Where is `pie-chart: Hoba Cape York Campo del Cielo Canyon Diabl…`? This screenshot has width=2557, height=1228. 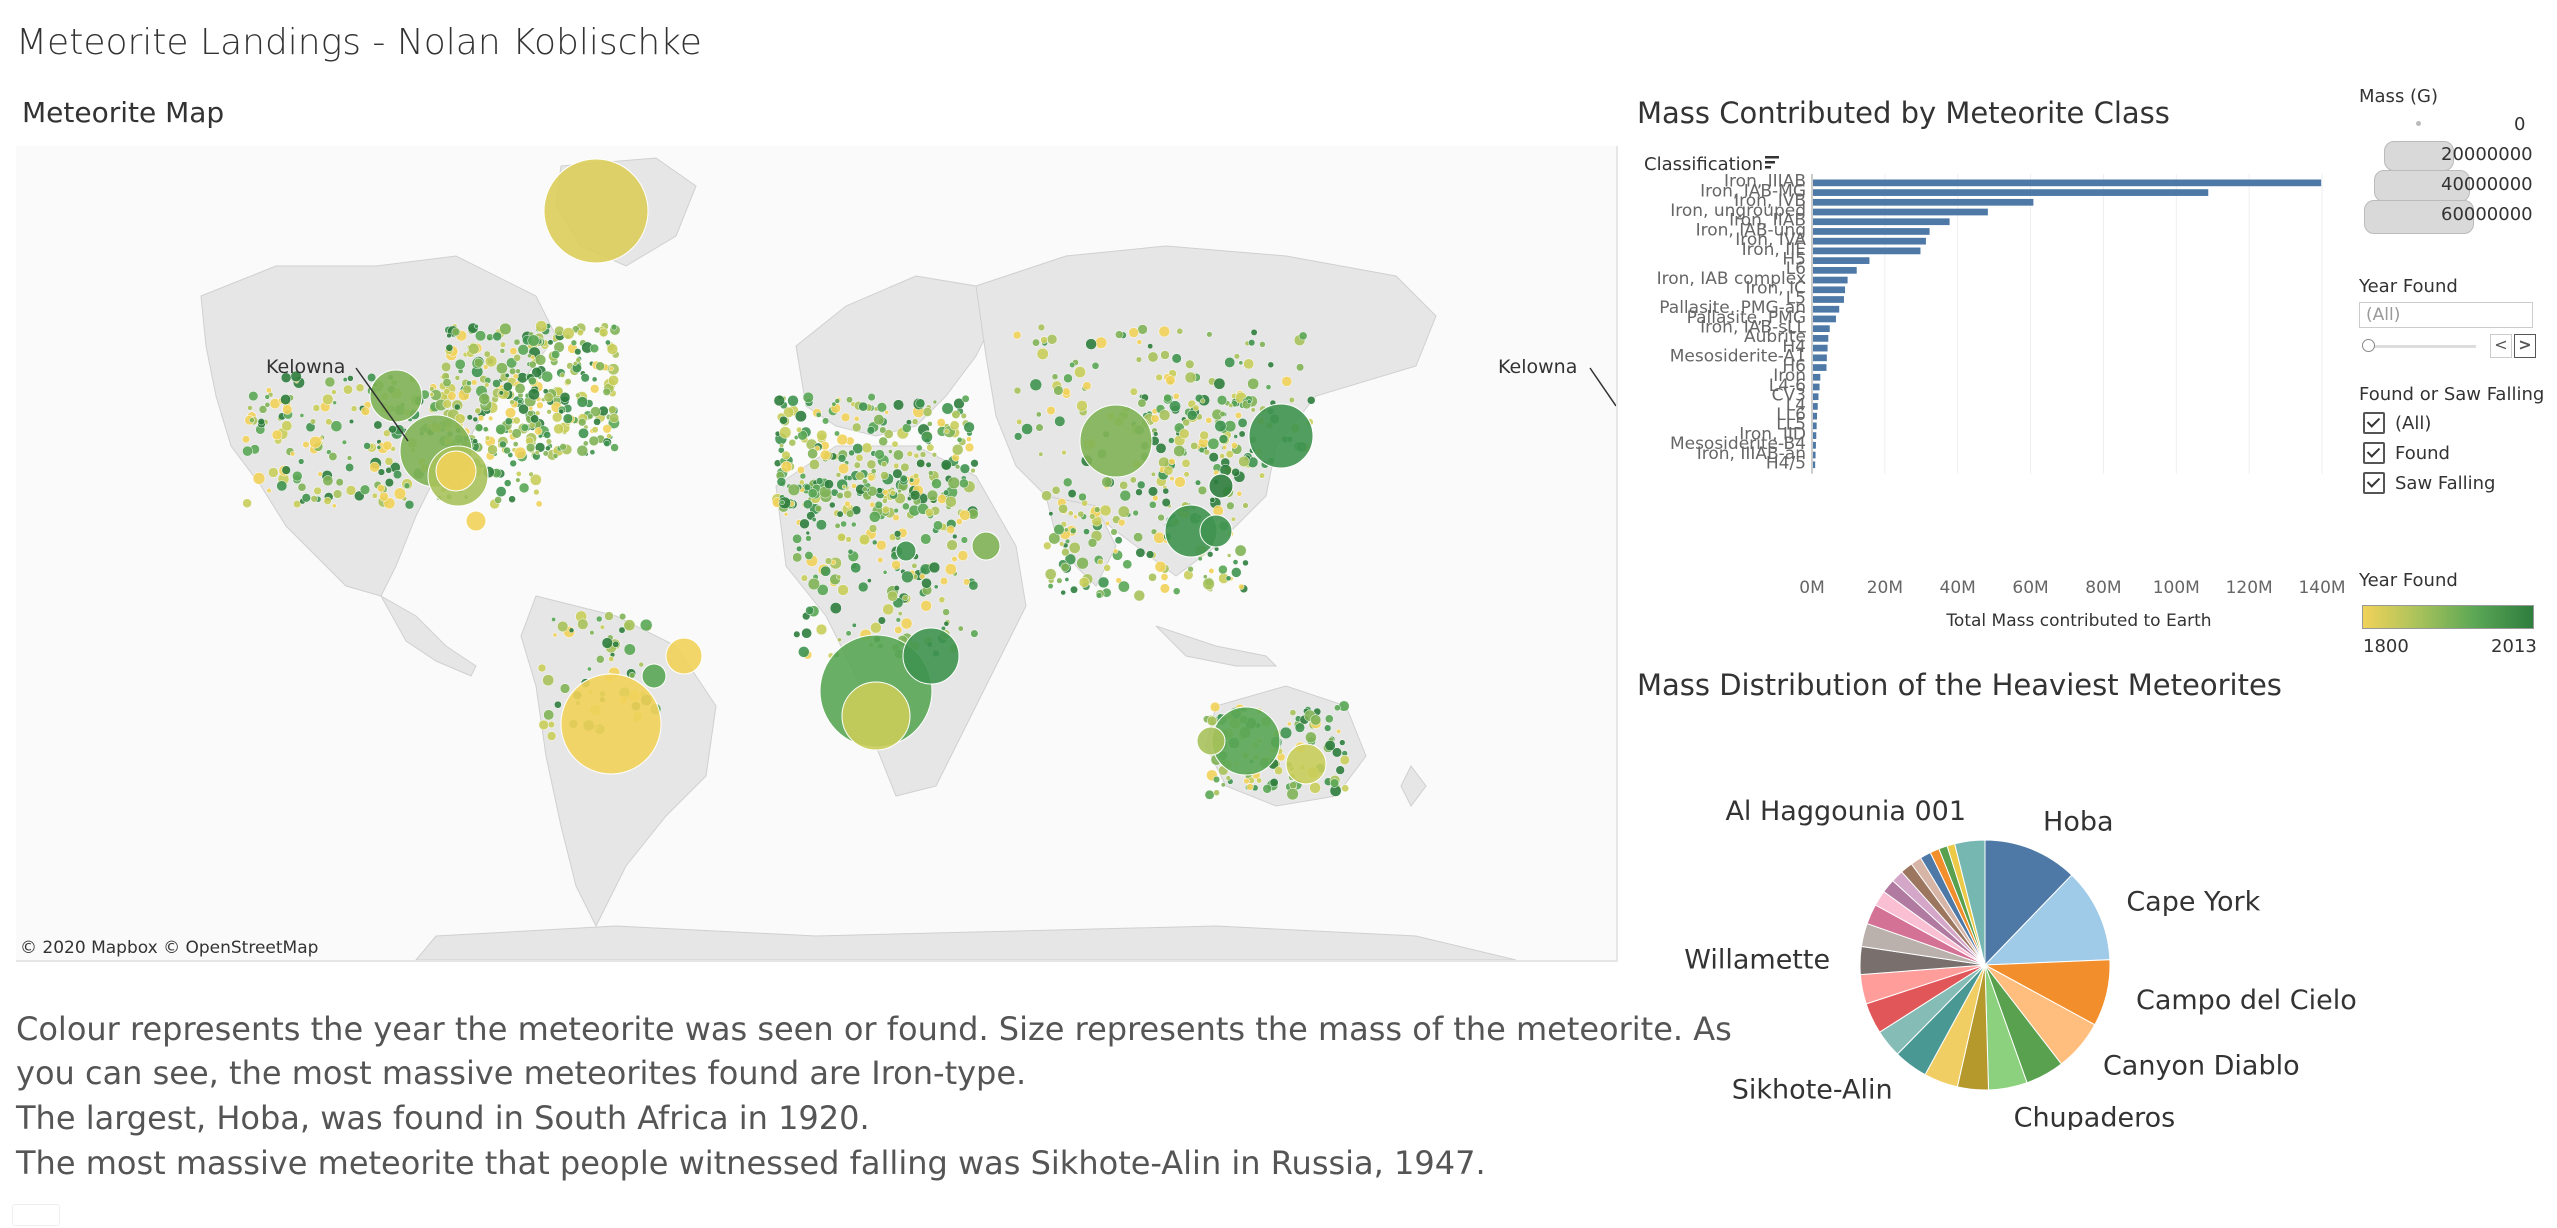
pie-chart: Hoba Cape York Campo del Cielo Canyon Diabl… is located at coordinates (2010, 960).